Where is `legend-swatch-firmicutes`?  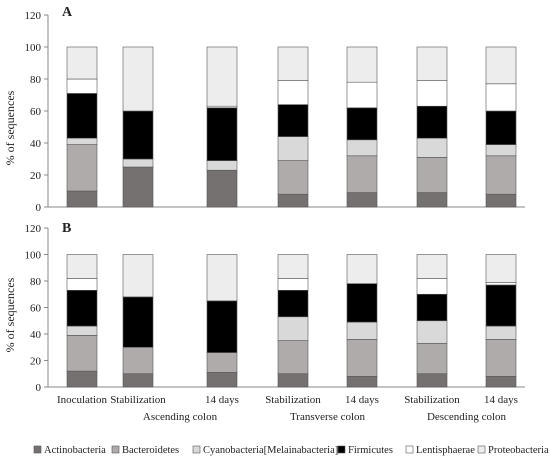
legend-swatch-firmicutes is located at coordinates (341, 449).